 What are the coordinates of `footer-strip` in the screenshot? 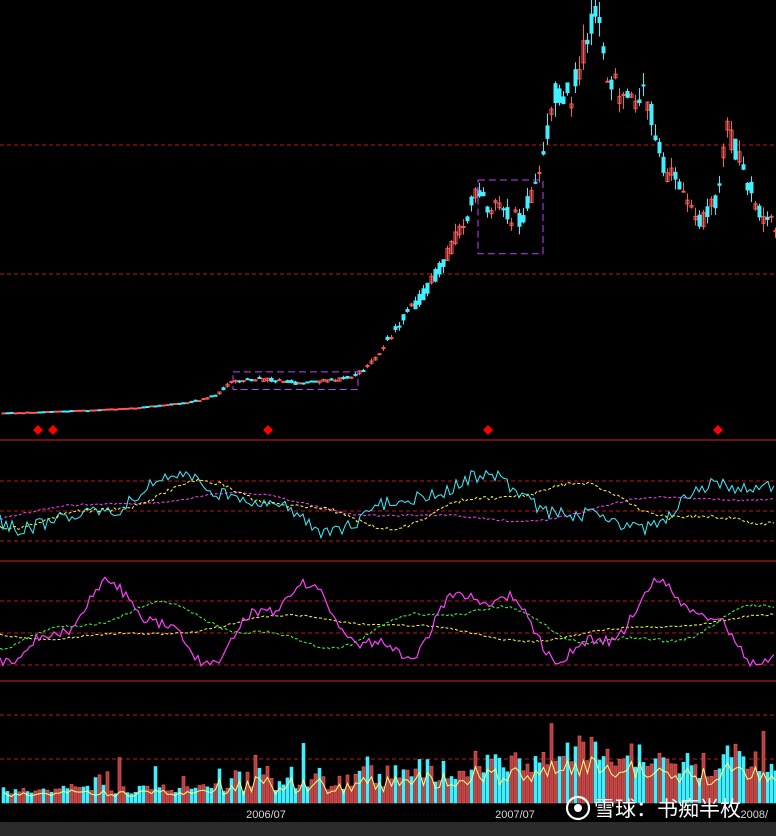 It's located at (388, 829).